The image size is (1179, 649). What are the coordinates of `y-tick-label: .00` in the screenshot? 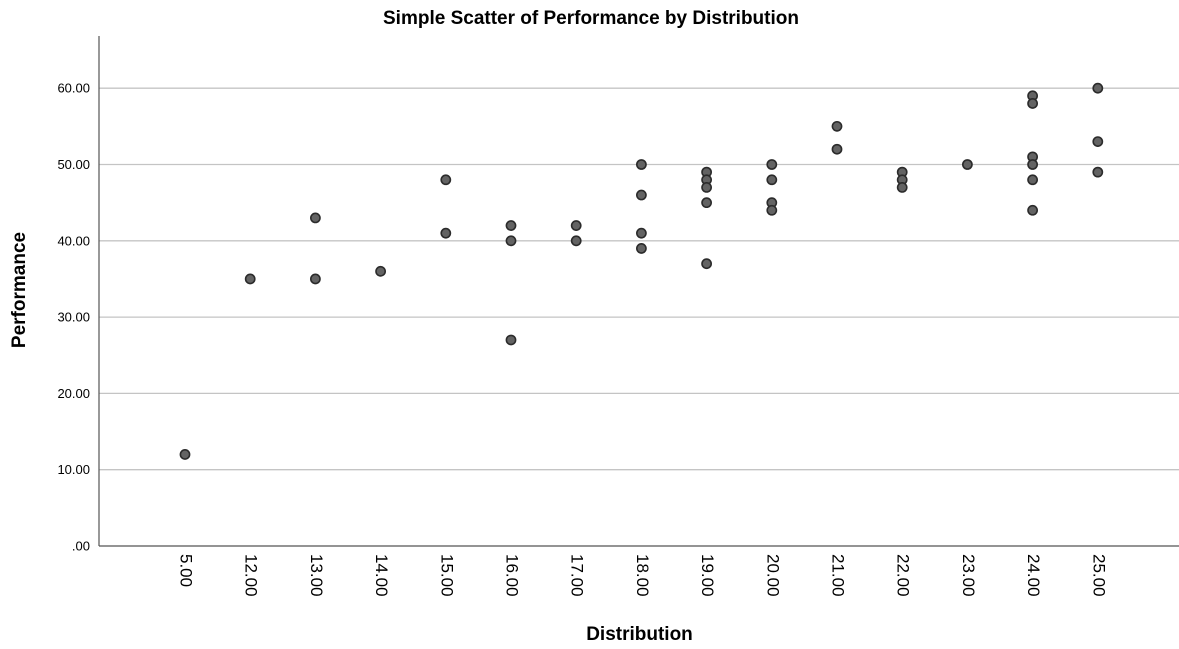 It's located at (81, 546).